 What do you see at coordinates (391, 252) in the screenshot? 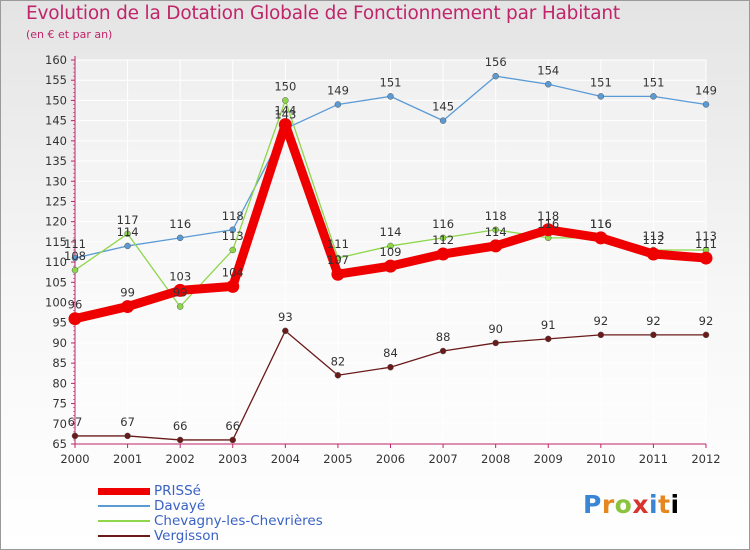
I see `data-label: 109` at bounding box center [391, 252].